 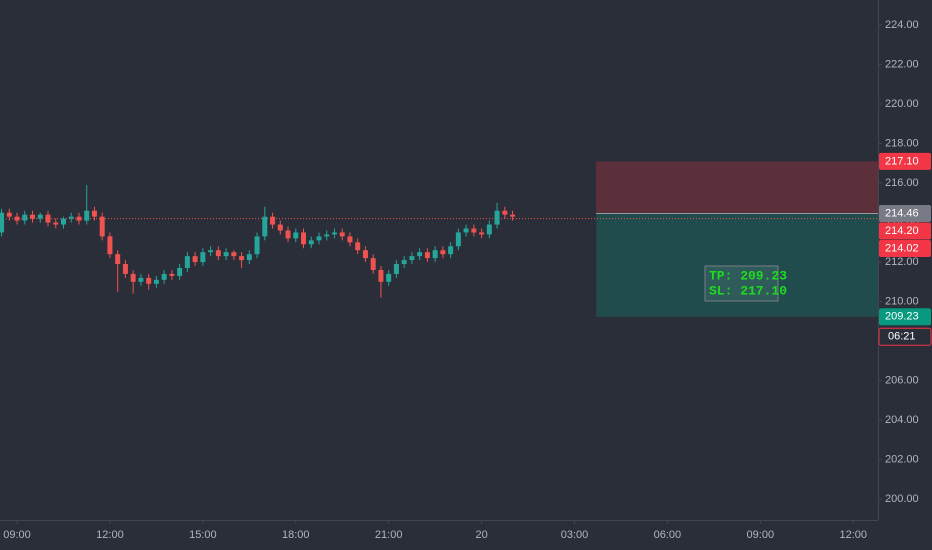 I want to click on countdown: 06:21, so click(x=902, y=337).